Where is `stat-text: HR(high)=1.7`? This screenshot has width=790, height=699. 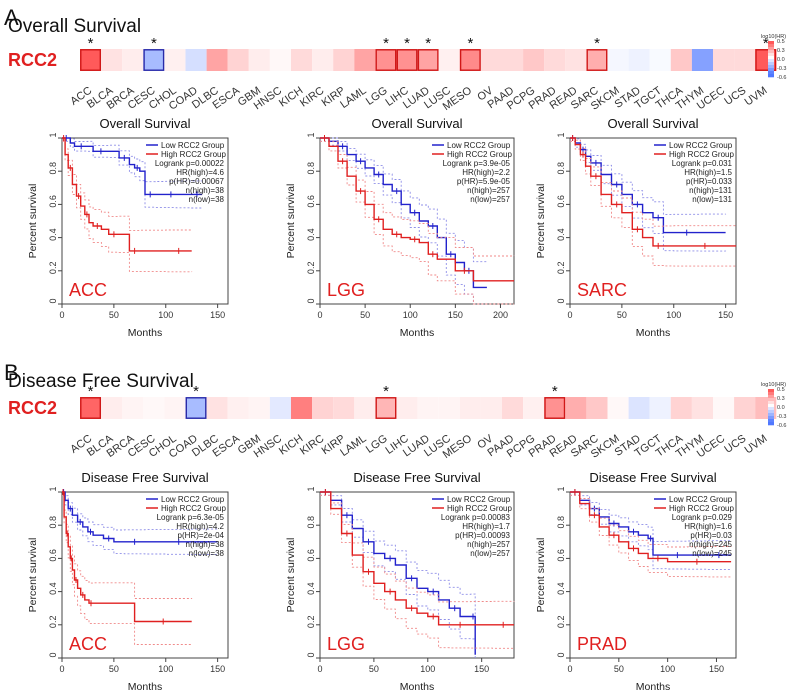 stat-text: HR(high)=1.7 is located at coordinates (486, 526).